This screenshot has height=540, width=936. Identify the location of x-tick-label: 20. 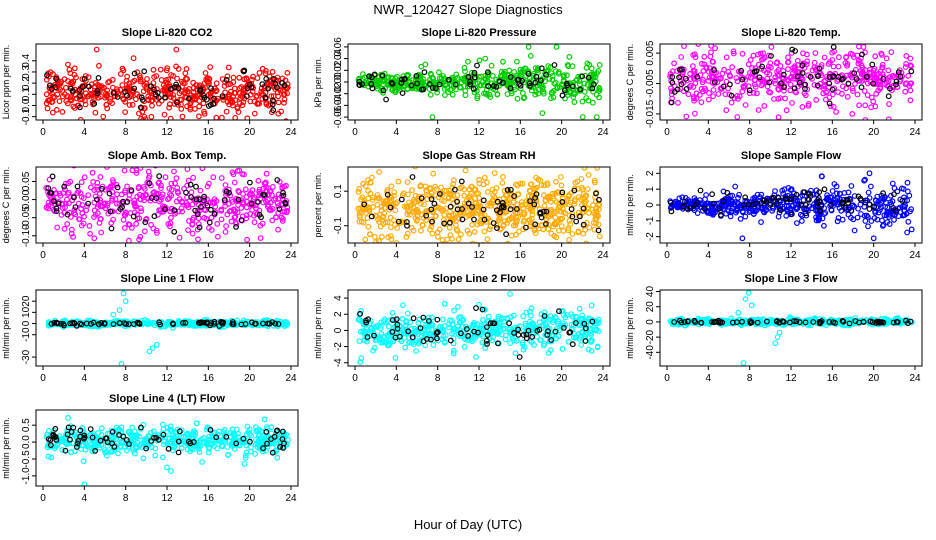
(250, 255).